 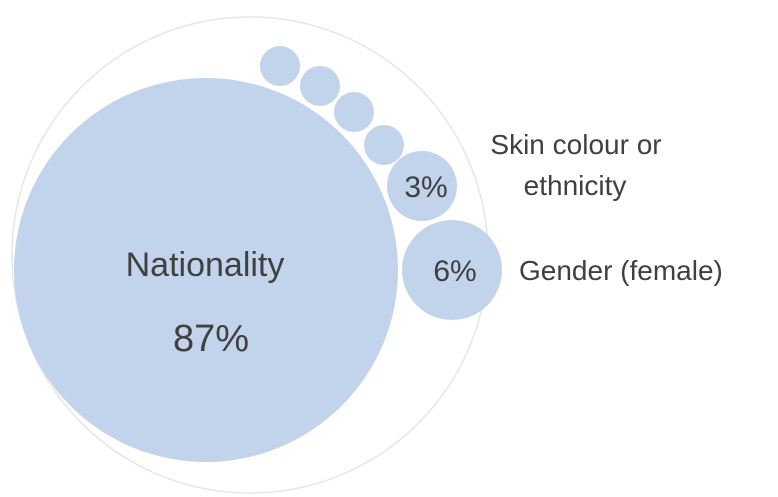 I want to click on nationality-value-label: 87%, so click(x=211, y=339).